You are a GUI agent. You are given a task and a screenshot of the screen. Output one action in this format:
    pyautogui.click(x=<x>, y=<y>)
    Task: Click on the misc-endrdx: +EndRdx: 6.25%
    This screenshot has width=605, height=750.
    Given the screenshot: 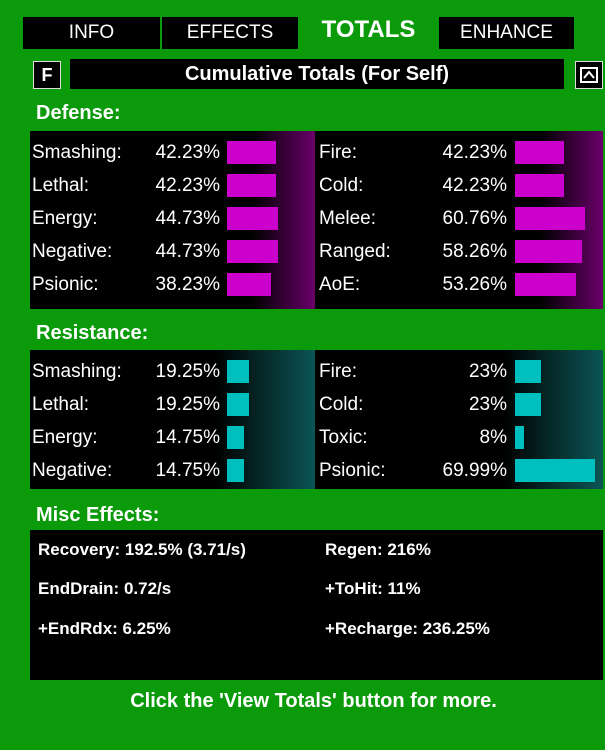 What is the action you would take?
    pyautogui.click(x=104, y=628)
    